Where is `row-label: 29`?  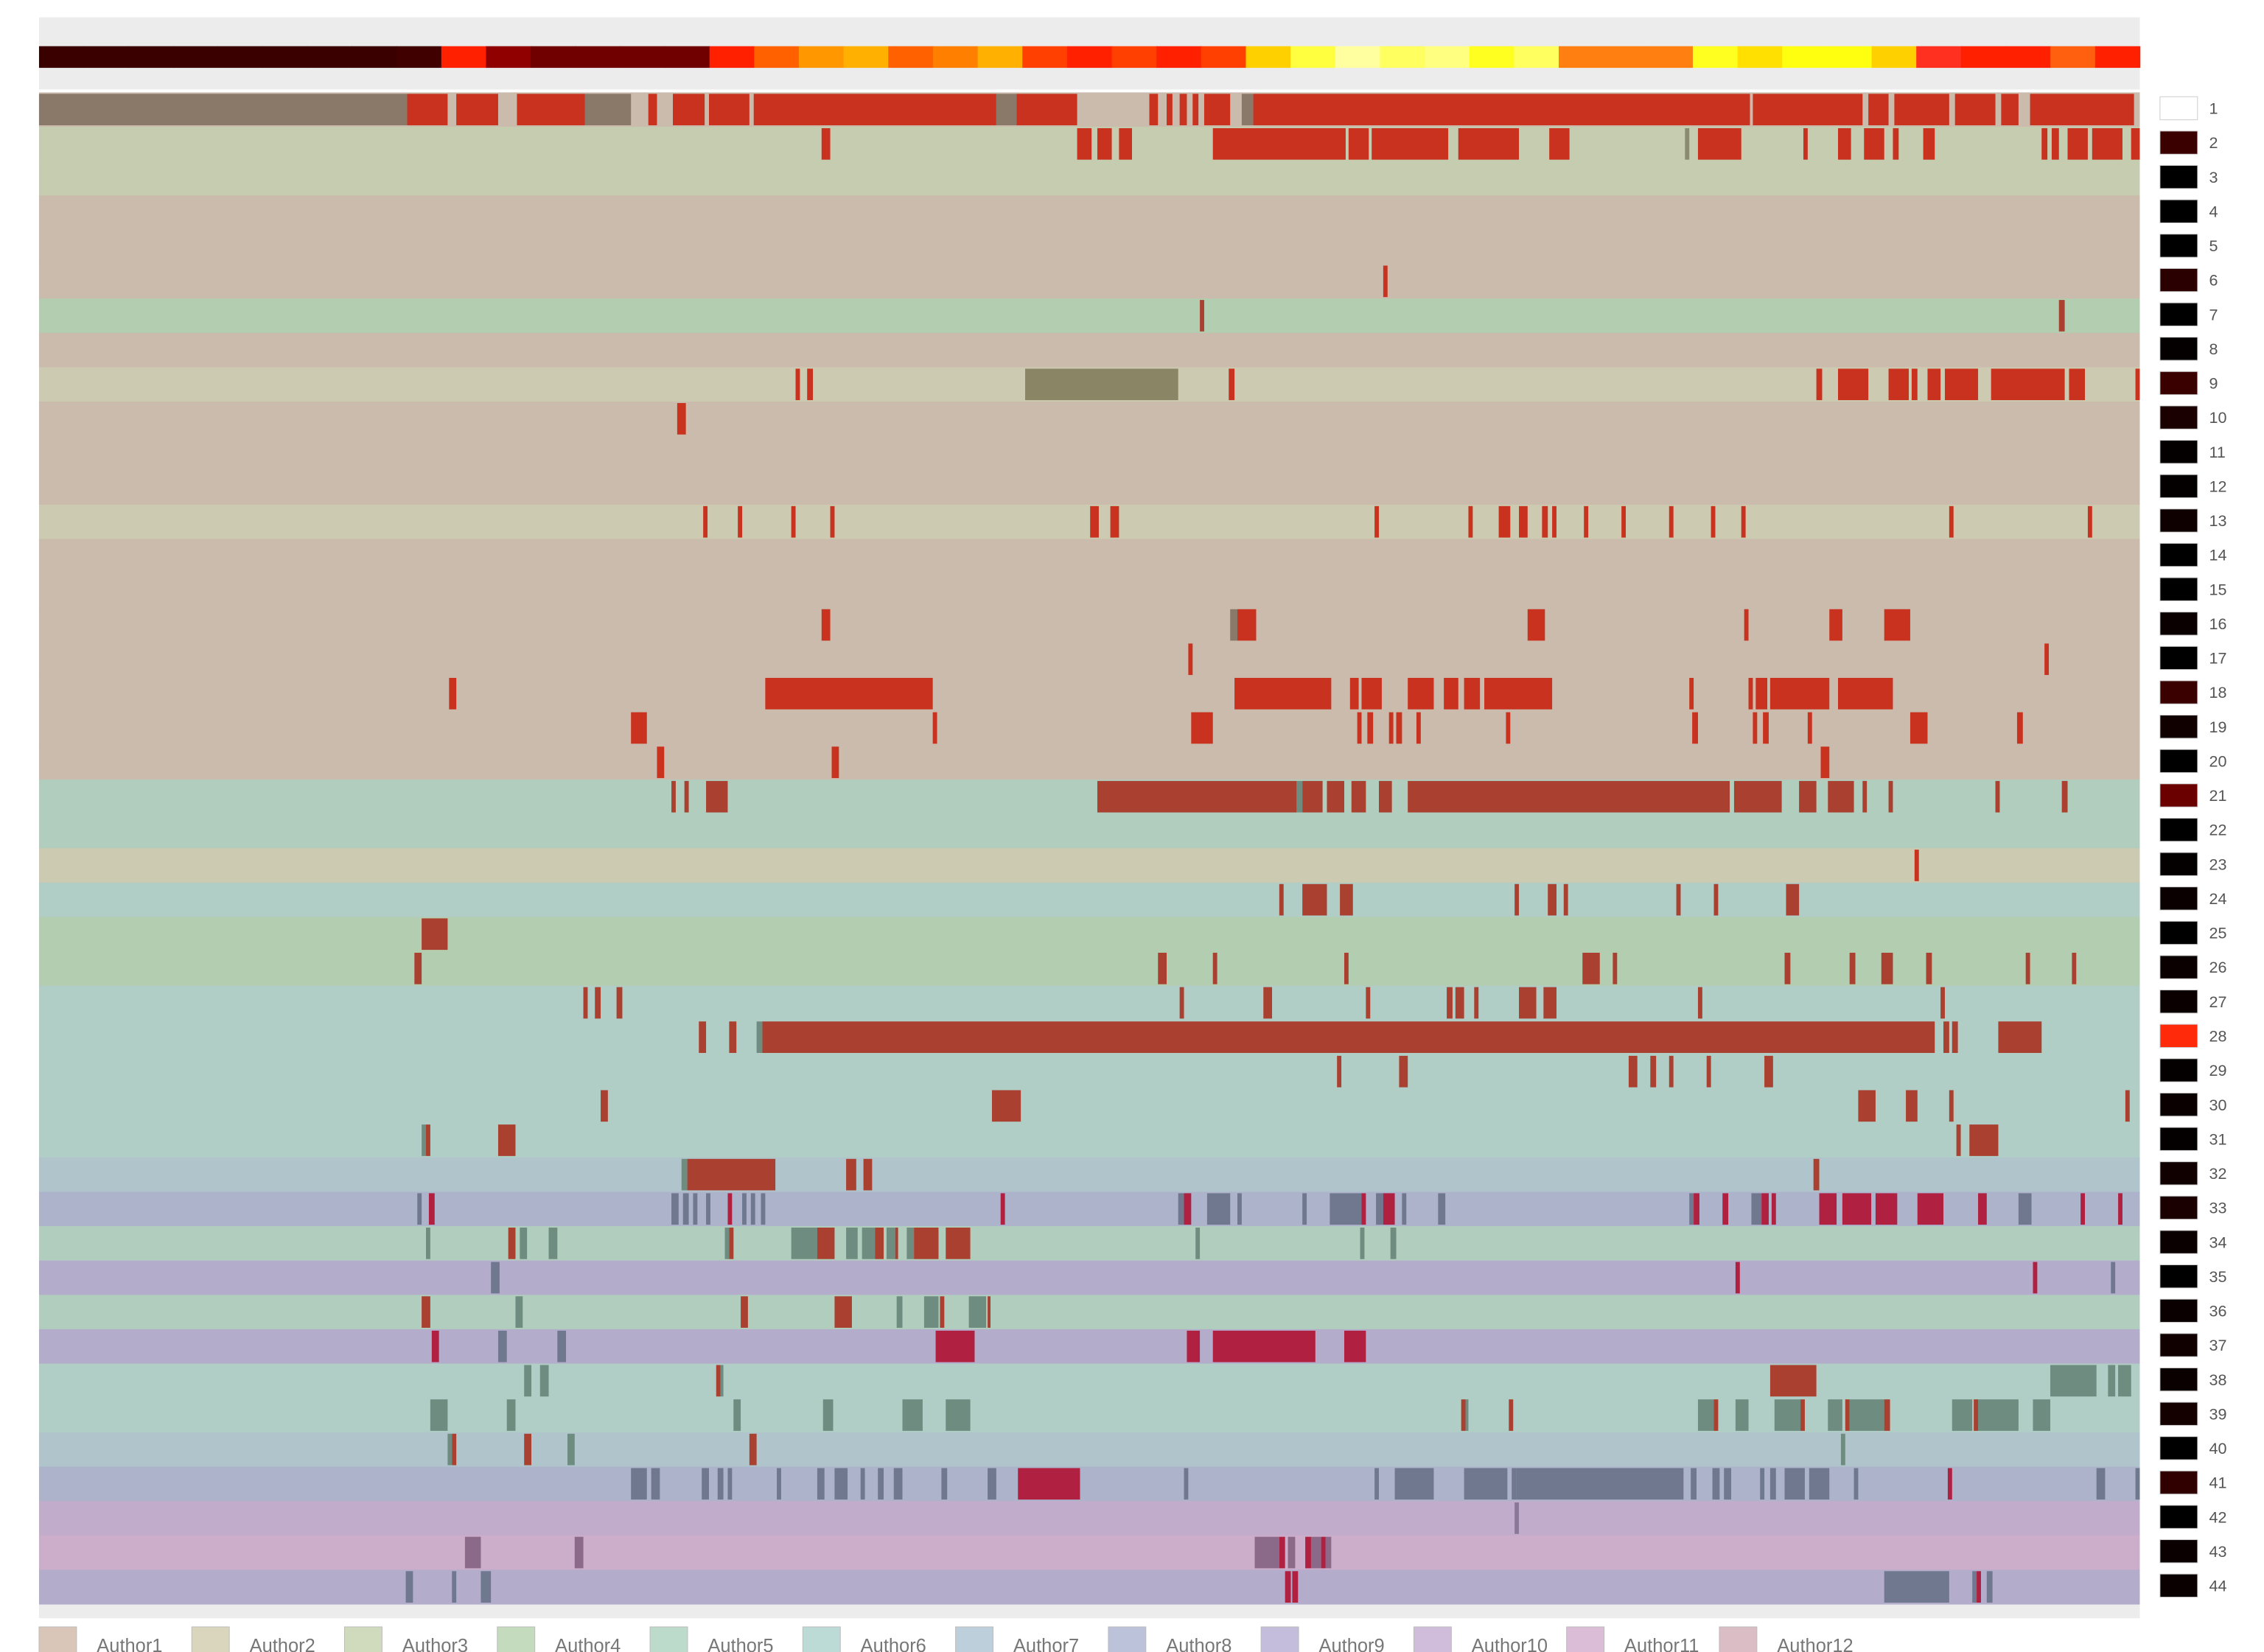
row-label: 29 is located at coordinates (2217, 1070).